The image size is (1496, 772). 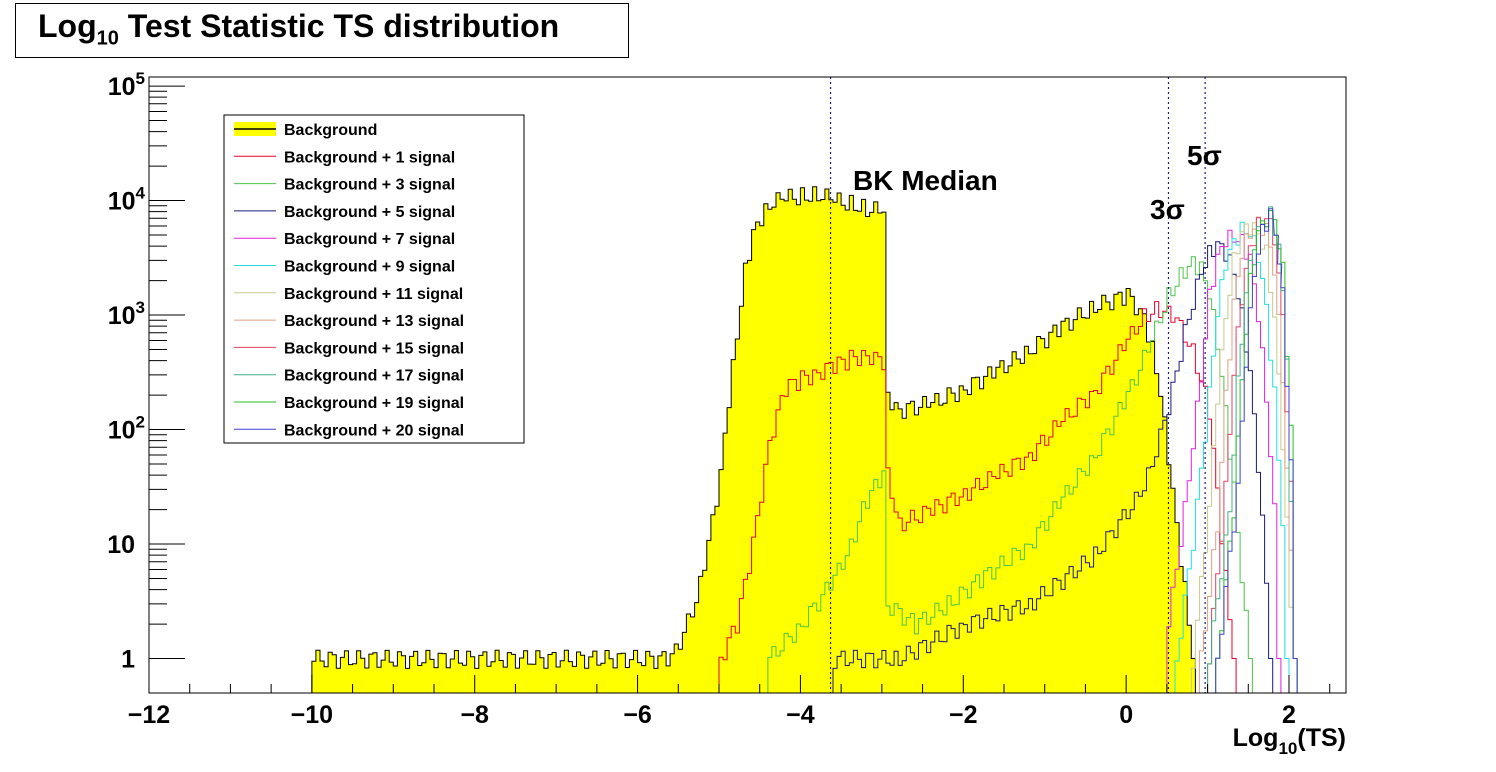 I want to click on y-tick-label: 10⁵, so click(x=126, y=85).